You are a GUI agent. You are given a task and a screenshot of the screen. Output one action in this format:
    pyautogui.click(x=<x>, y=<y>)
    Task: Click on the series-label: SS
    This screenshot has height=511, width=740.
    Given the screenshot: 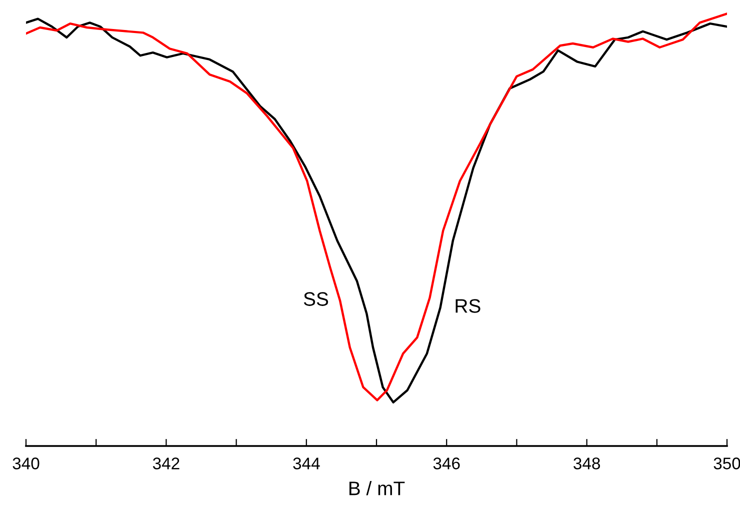 What is the action you would take?
    pyautogui.click(x=316, y=299)
    